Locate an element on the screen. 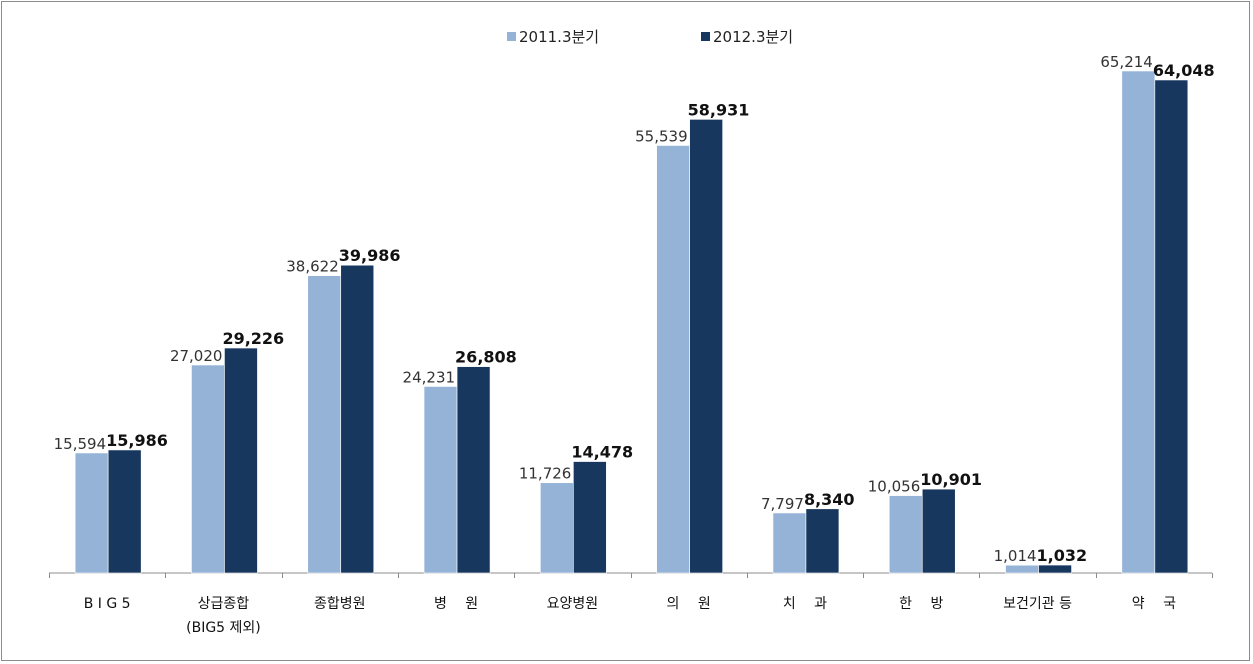 The height and width of the screenshot is (664, 1253). category-label: 한 방 is located at coordinates (921, 604).